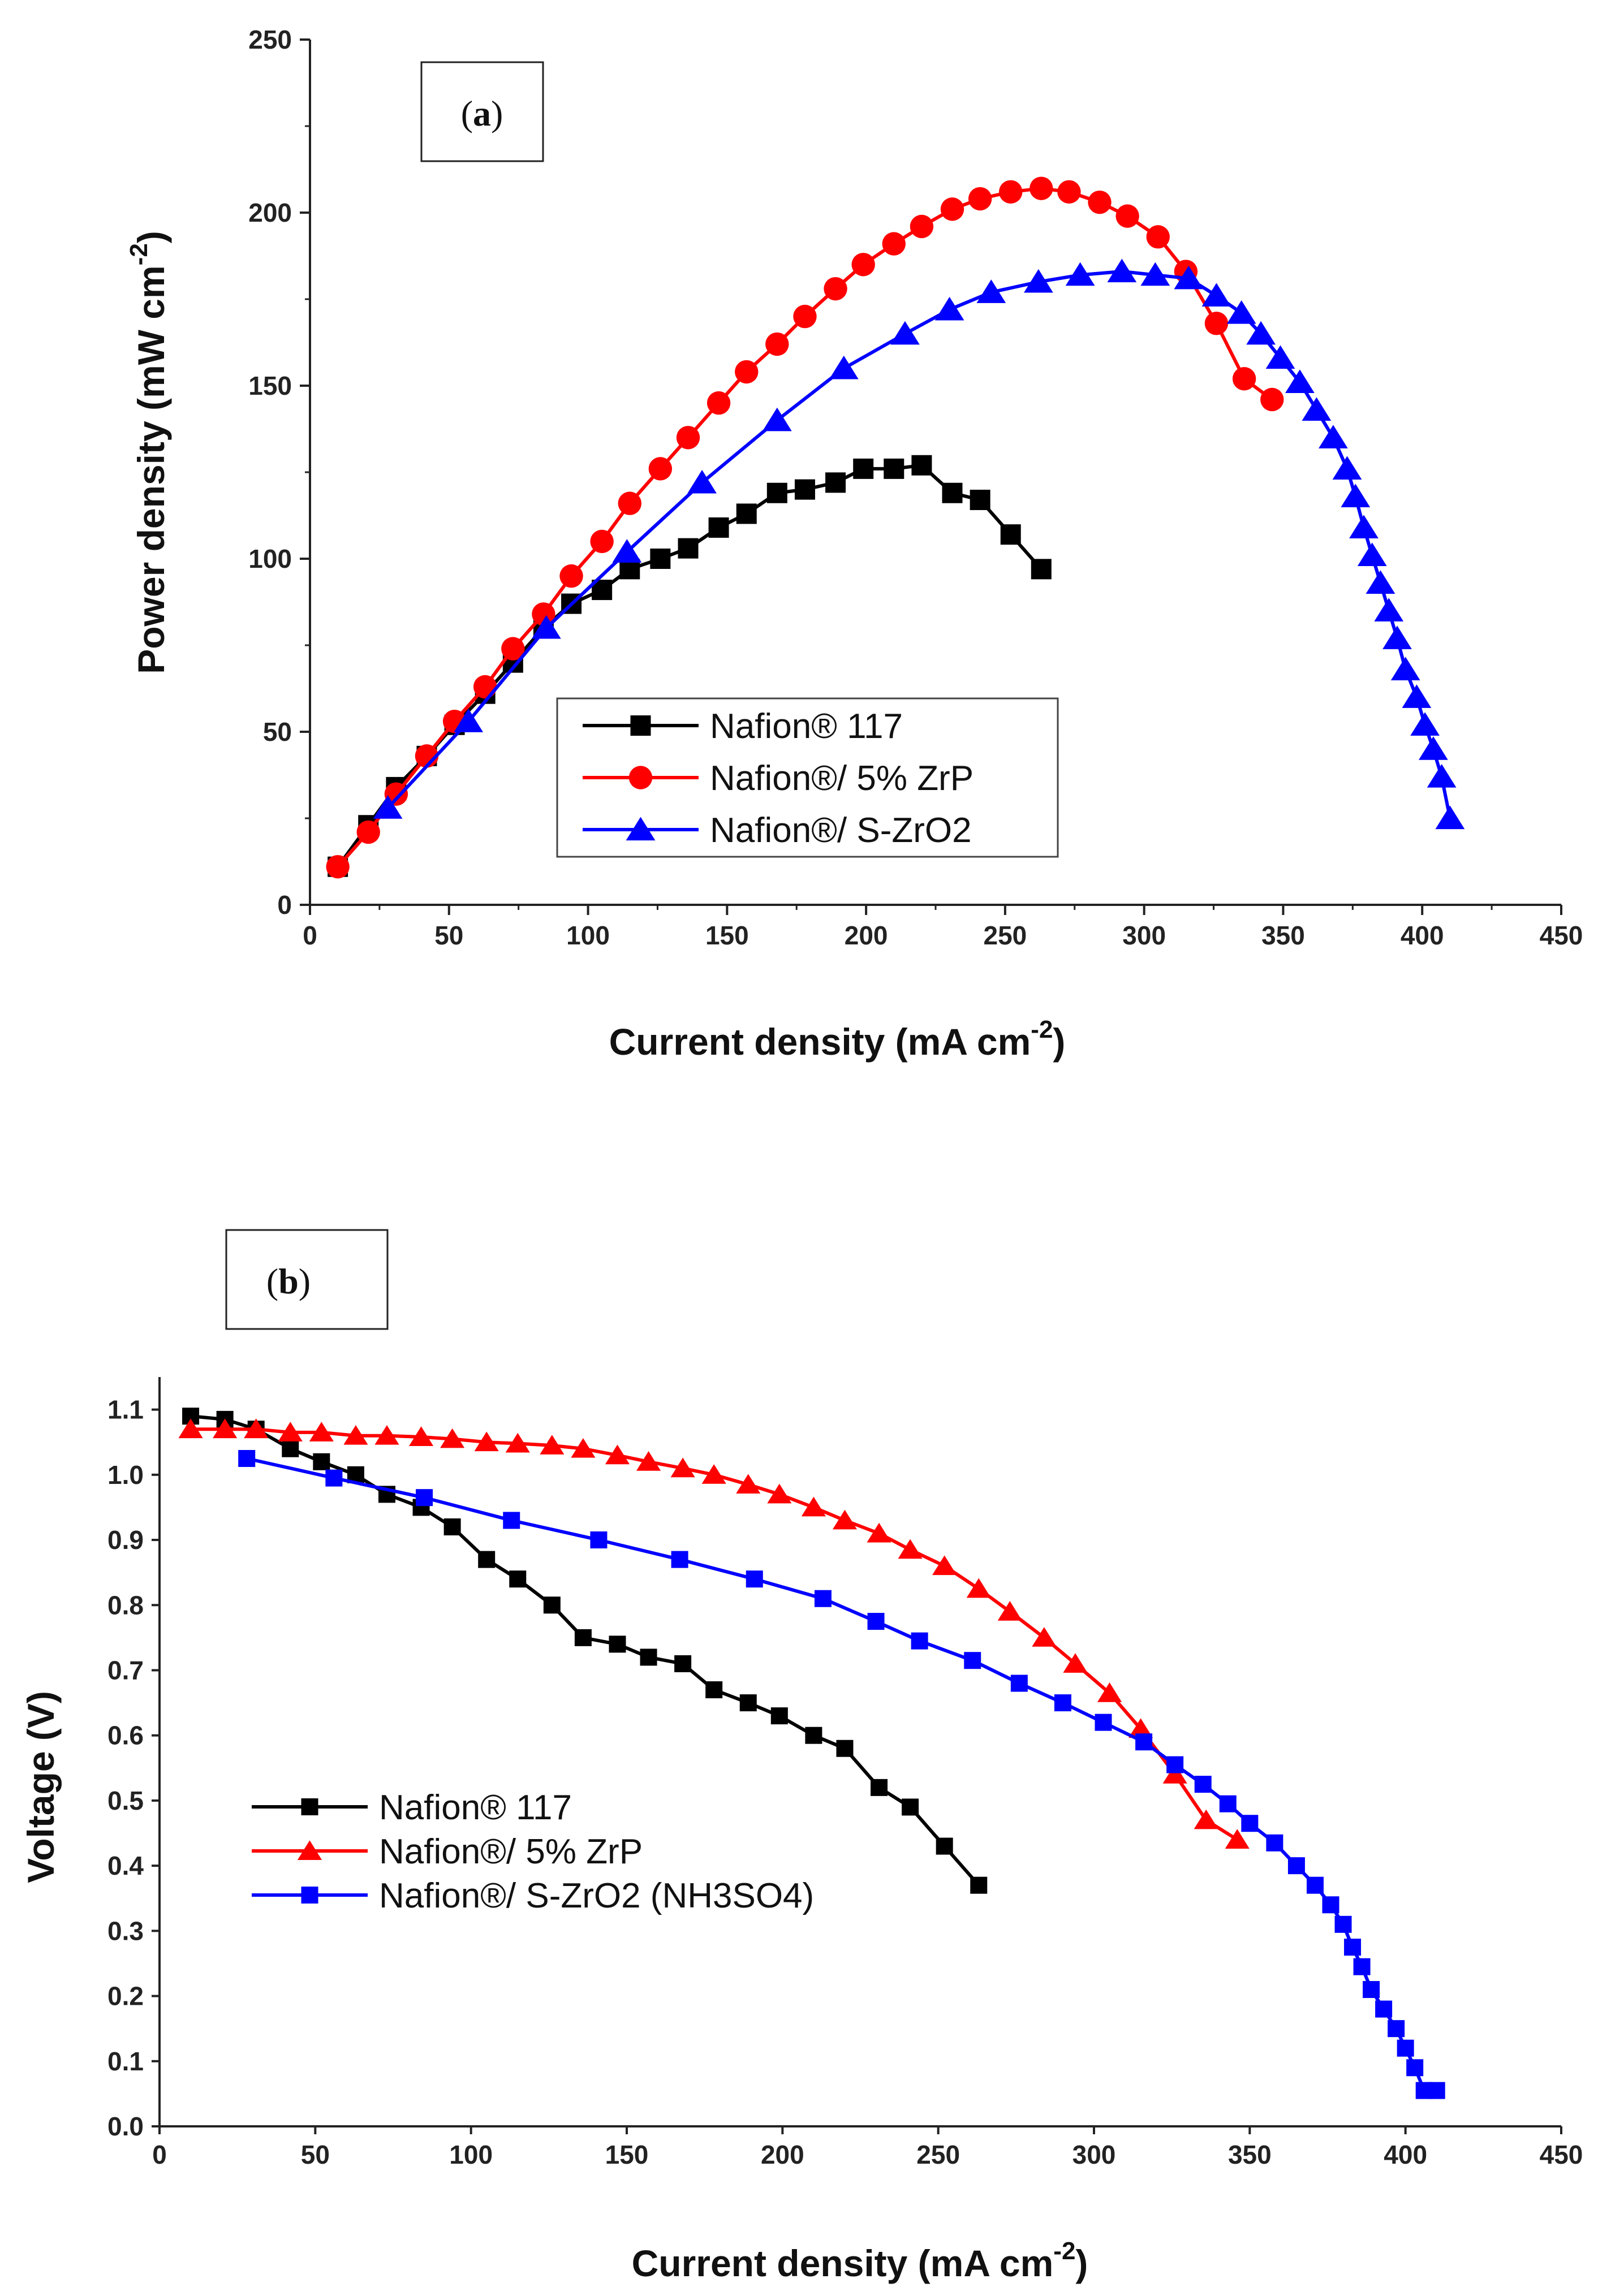 The height and width of the screenshot is (2296, 1611). Describe the element at coordinates (511, 1852) in the screenshot. I see `legend-label: Nafion®/ 5% ZrP` at that location.